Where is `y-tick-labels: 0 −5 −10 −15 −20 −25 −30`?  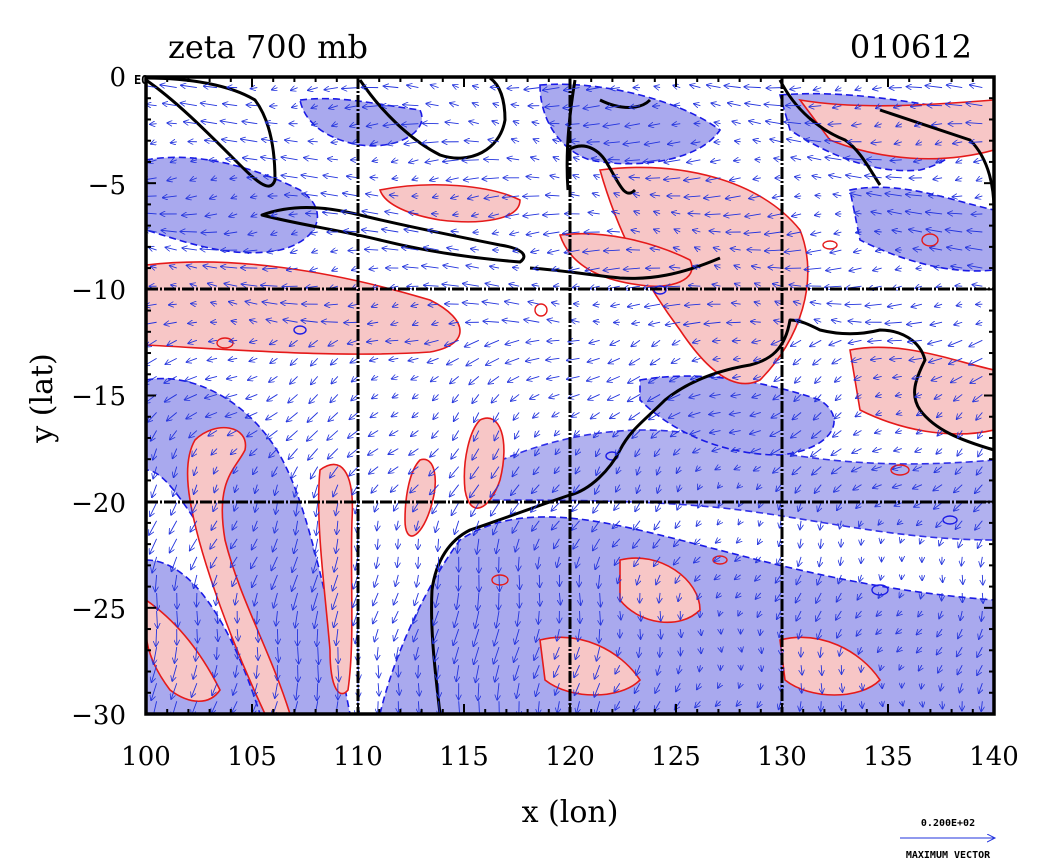
y-tick-labels: 0 −5 −10 −15 −20 −25 −30 is located at coordinates (98, 397).